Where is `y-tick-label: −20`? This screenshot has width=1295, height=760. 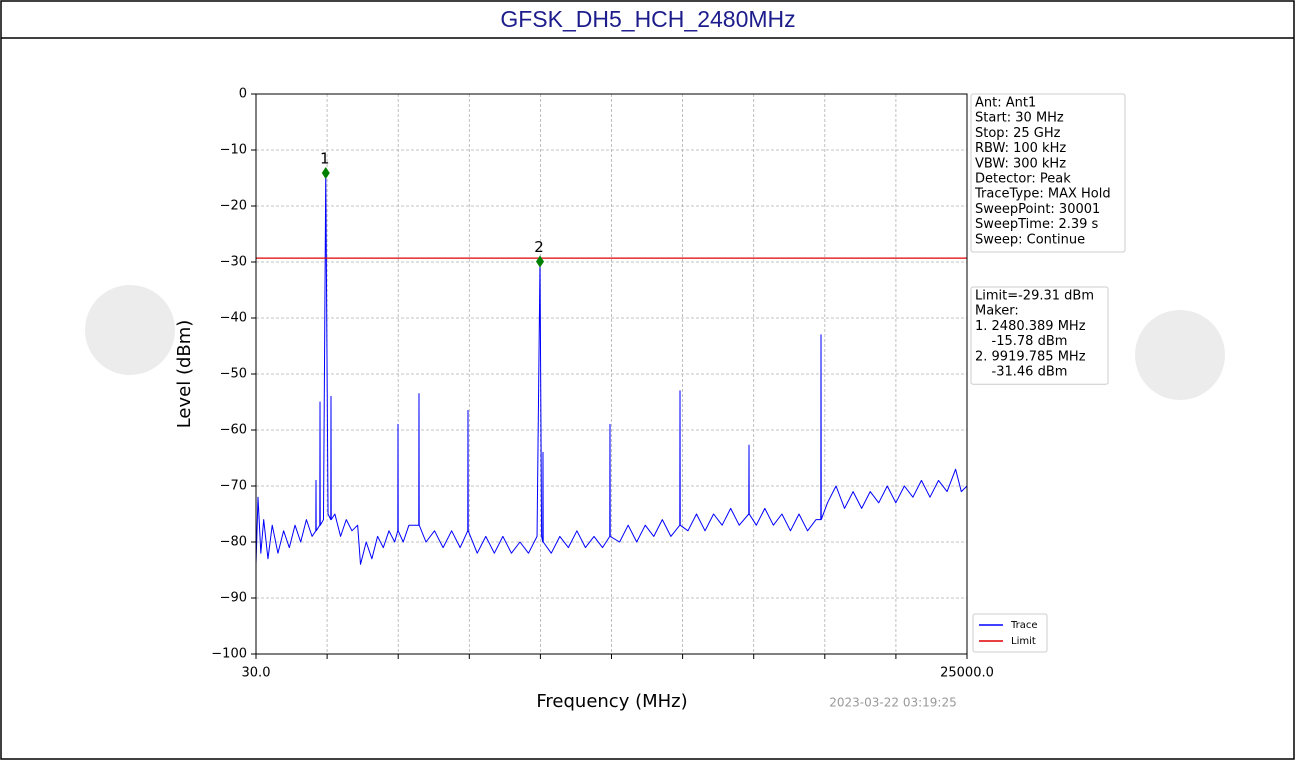
y-tick-label: −20 is located at coordinates (233, 206).